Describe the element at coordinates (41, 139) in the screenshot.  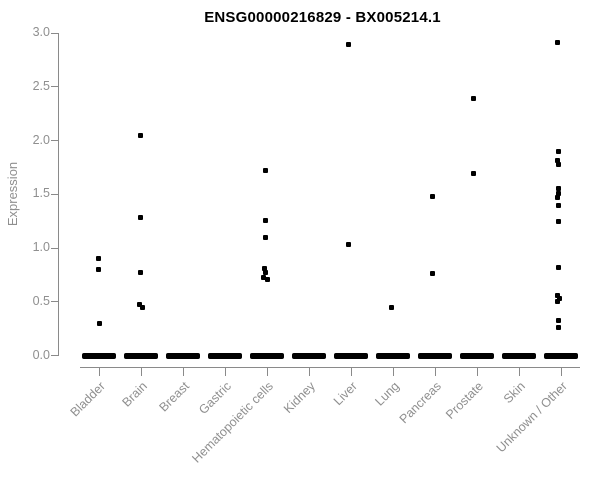
I see `y-tick-label: 2.0` at that location.